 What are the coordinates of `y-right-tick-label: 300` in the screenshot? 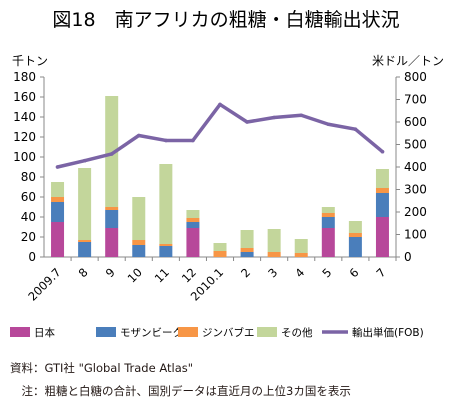 It's located at (415, 190).